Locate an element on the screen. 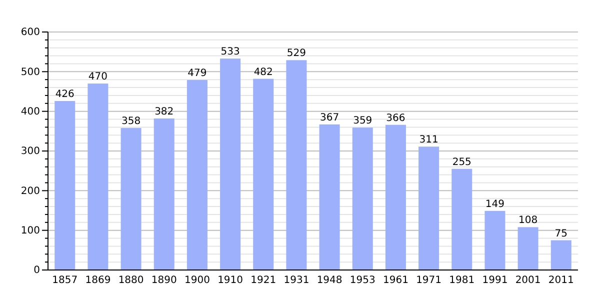 This screenshot has height=300, width=605. y-tick-label: 100 is located at coordinates (30, 231).